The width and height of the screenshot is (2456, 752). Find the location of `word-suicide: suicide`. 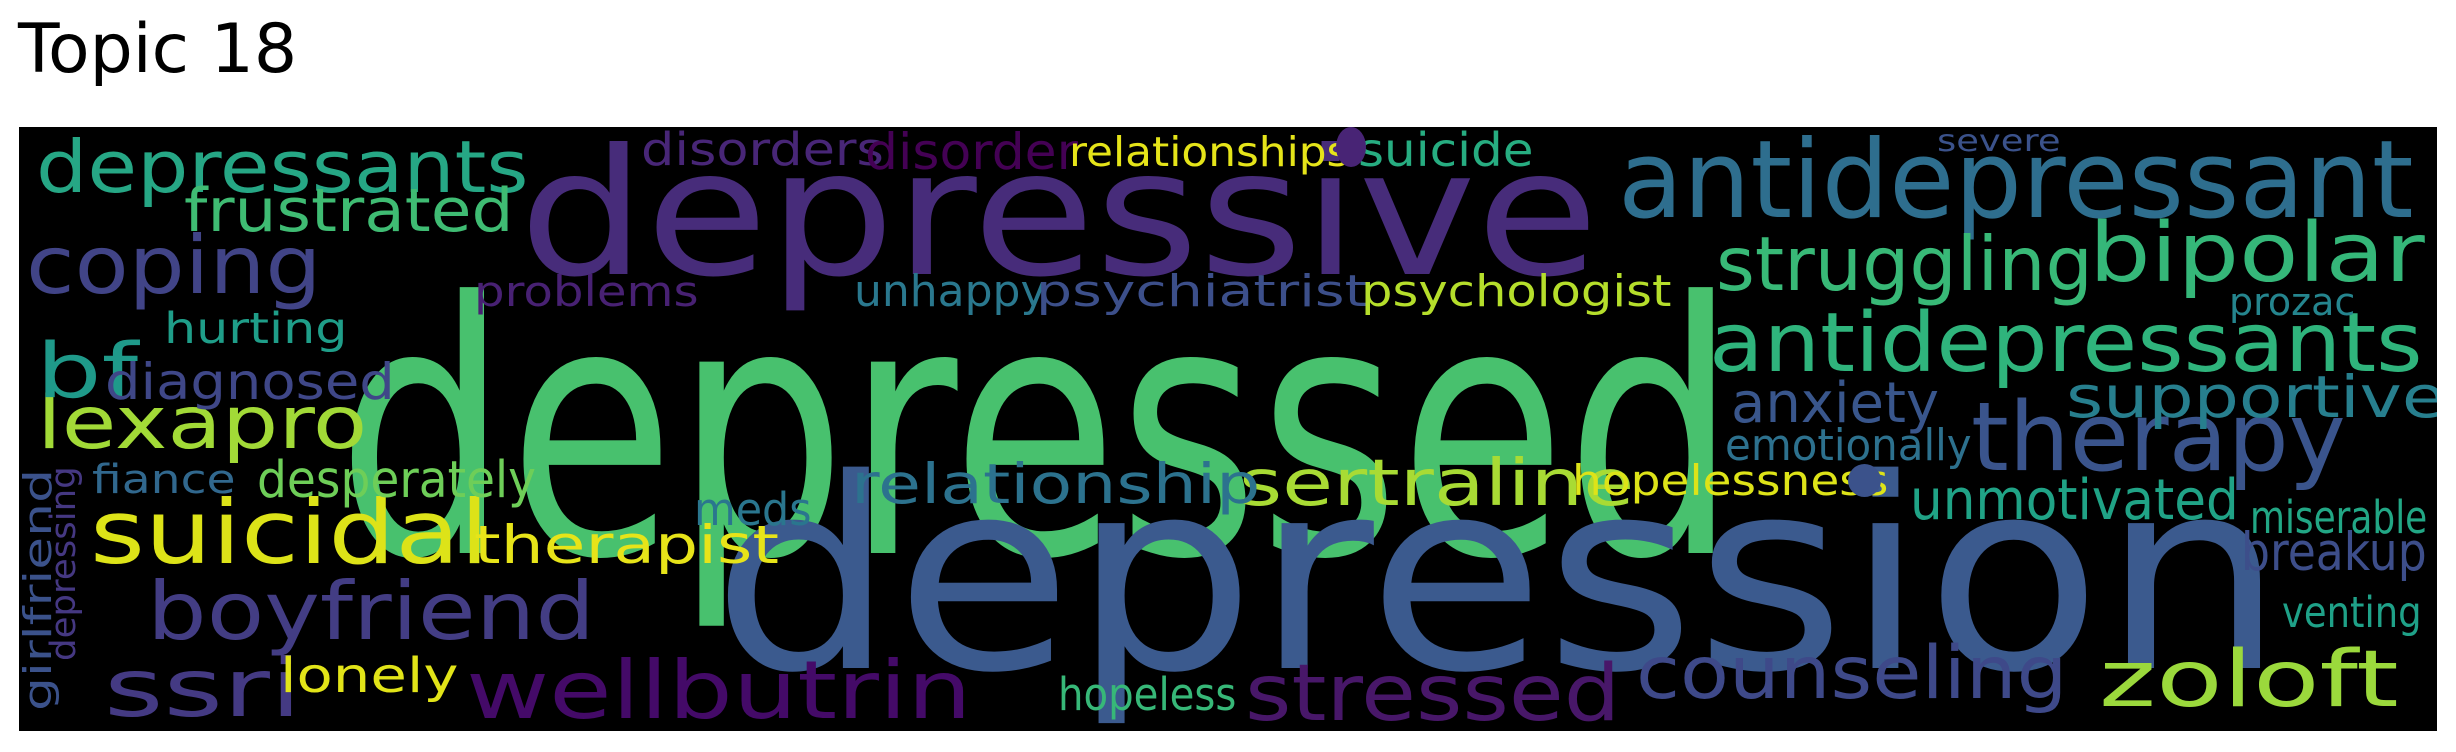

word-suicide: suicide is located at coordinates (1446, 152).